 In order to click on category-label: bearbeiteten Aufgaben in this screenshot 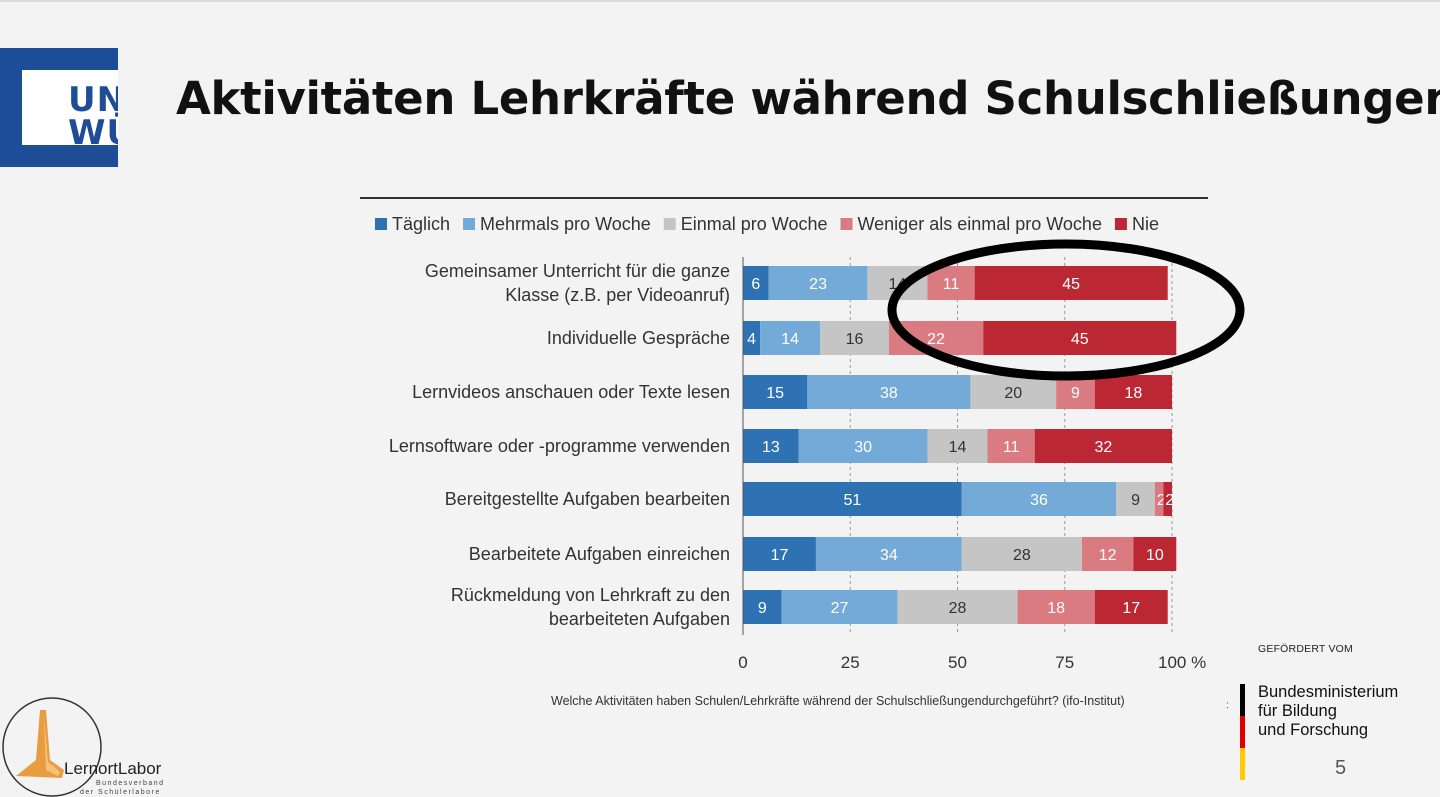, I will do `click(639, 619)`.